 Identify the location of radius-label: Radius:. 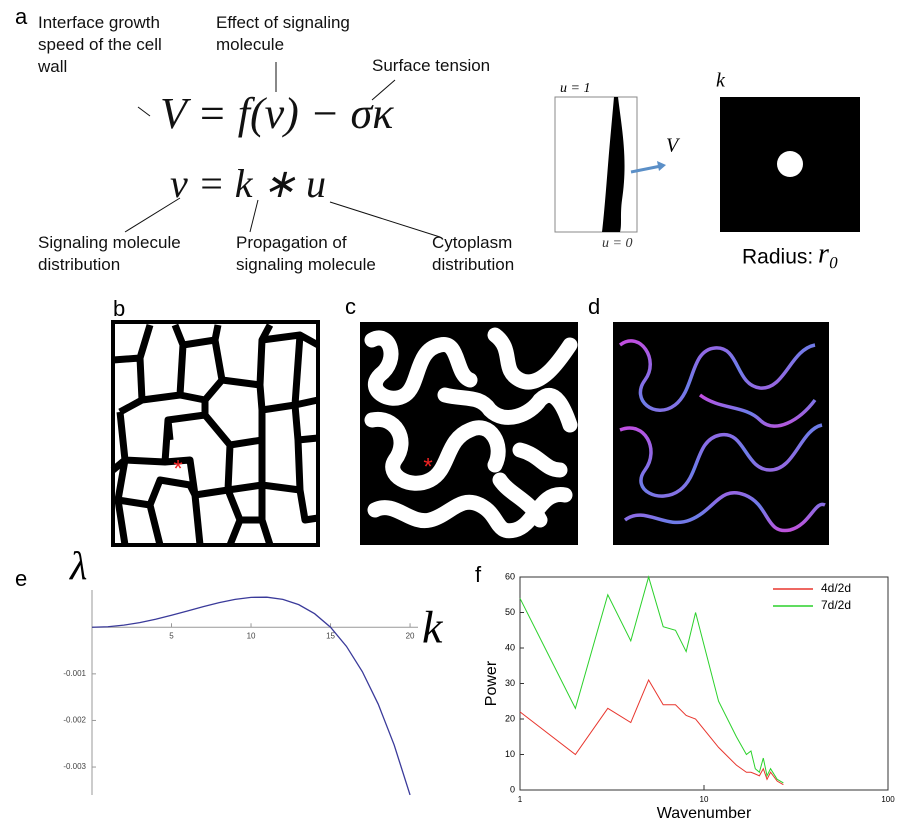
(777, 257).